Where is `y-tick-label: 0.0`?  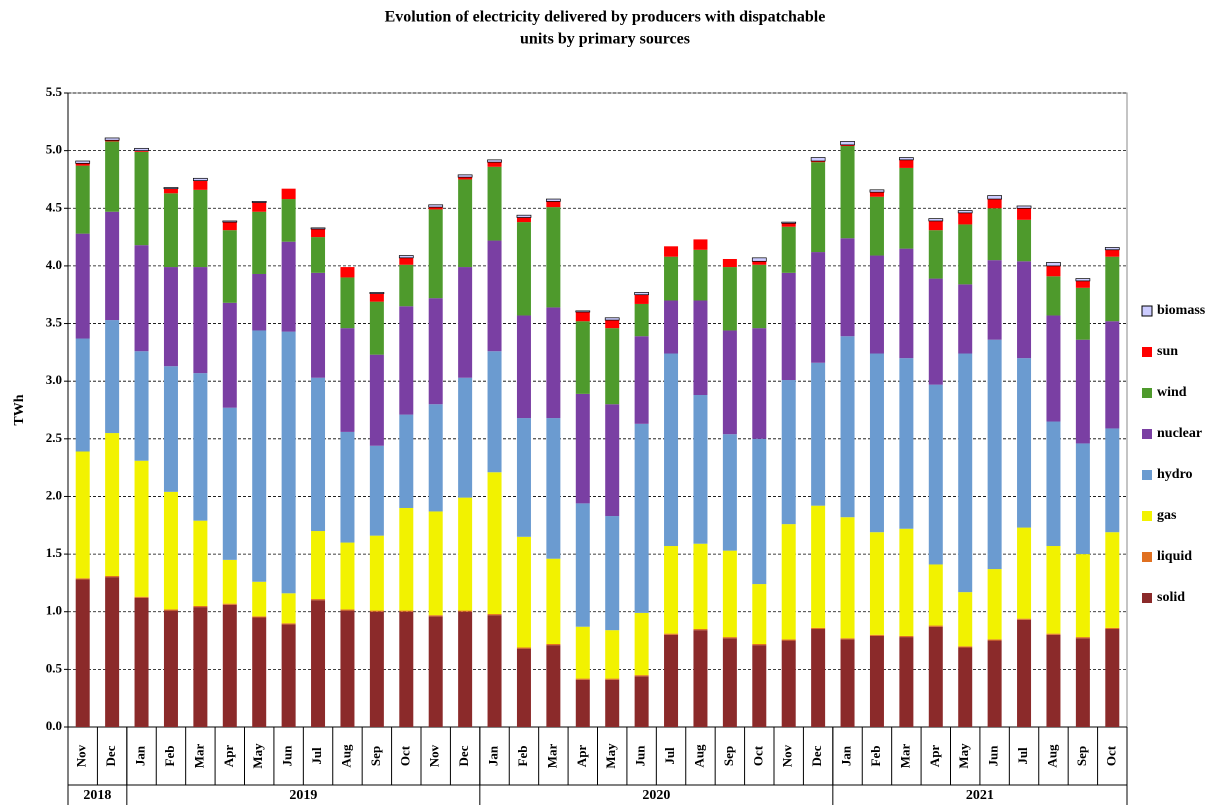
y-tick-label: 0.0 is located at coordinates (54, 725).